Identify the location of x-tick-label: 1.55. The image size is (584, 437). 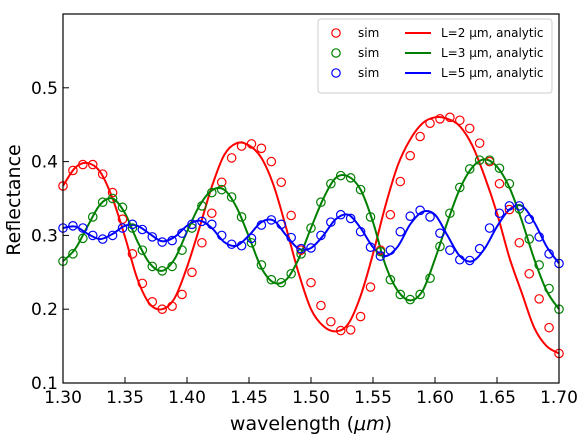
(373, 398).